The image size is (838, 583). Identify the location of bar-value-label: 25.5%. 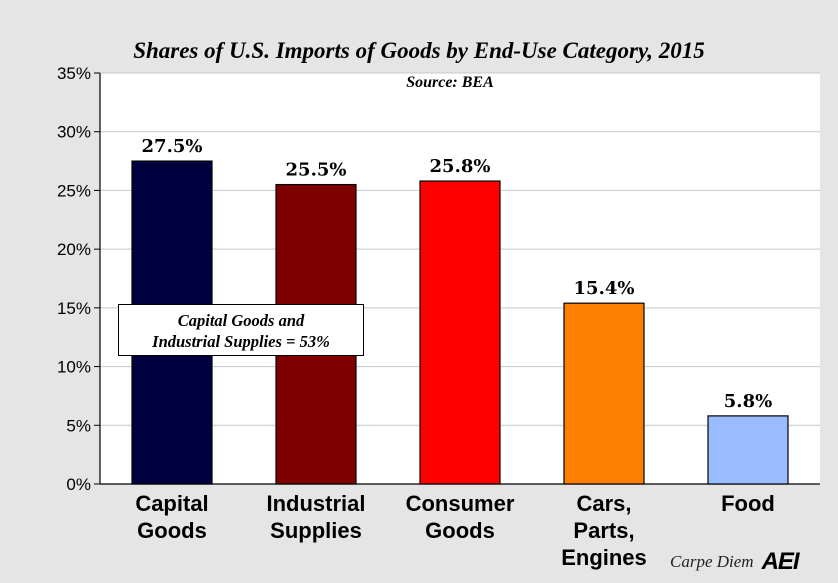
(316, 170).